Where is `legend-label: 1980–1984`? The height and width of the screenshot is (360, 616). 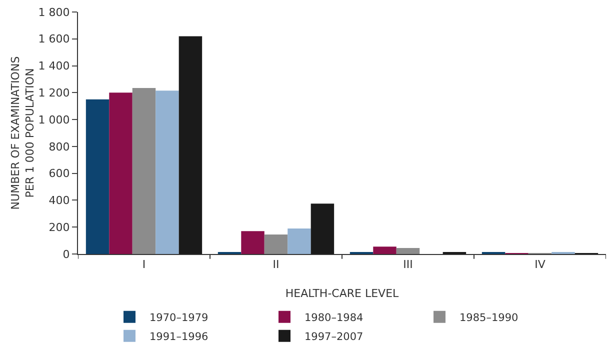
legend-label: 1980–1984 is located at coordinates (334, 318).